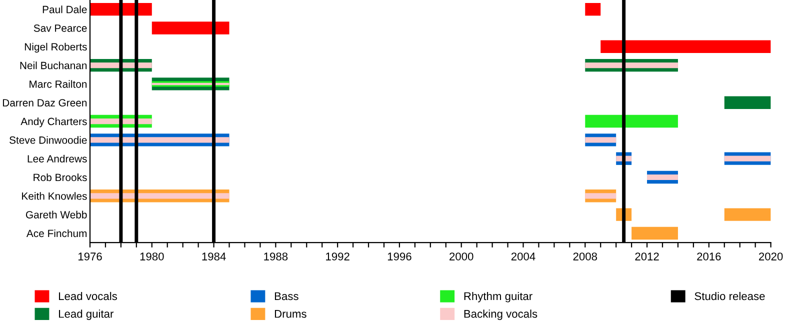 The image size is (800, 330). I want to click on x-tick-label: 2000, so click(462, 256).